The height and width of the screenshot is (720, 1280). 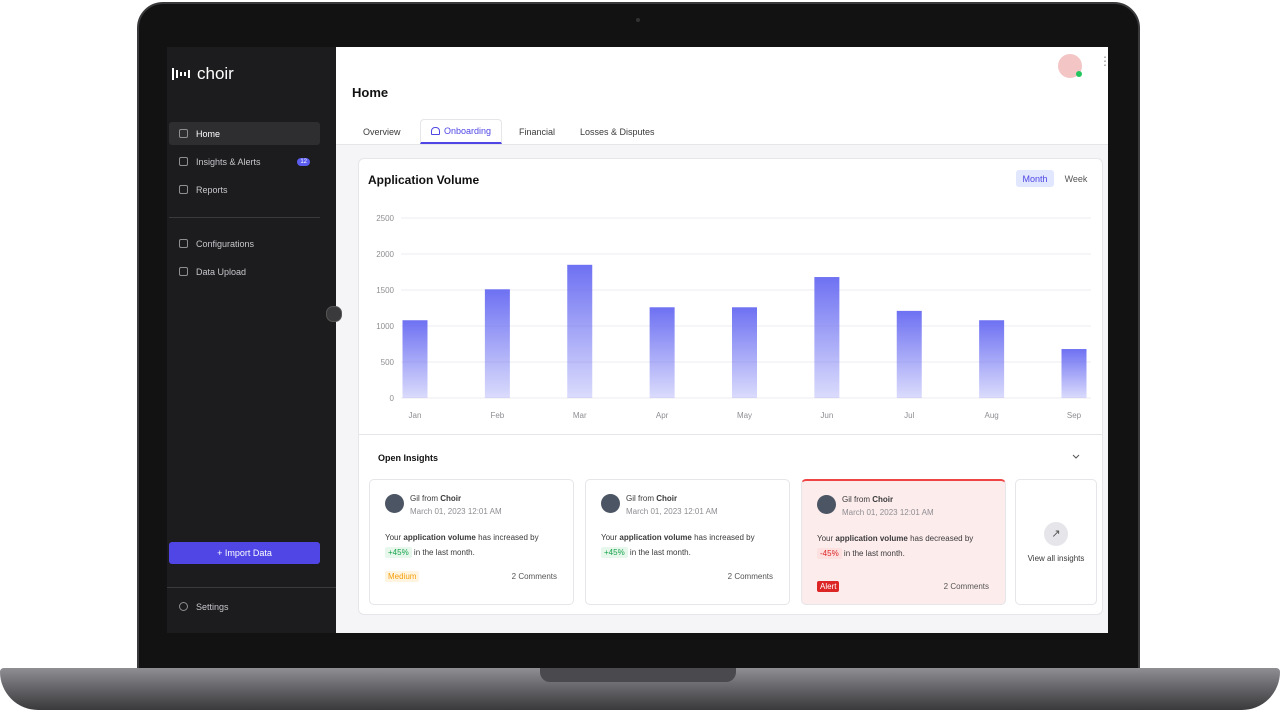 What do you see at coordinates (828, 586) in the screenshot?
I see `tag: Alert` at bounding box center [828, 586].